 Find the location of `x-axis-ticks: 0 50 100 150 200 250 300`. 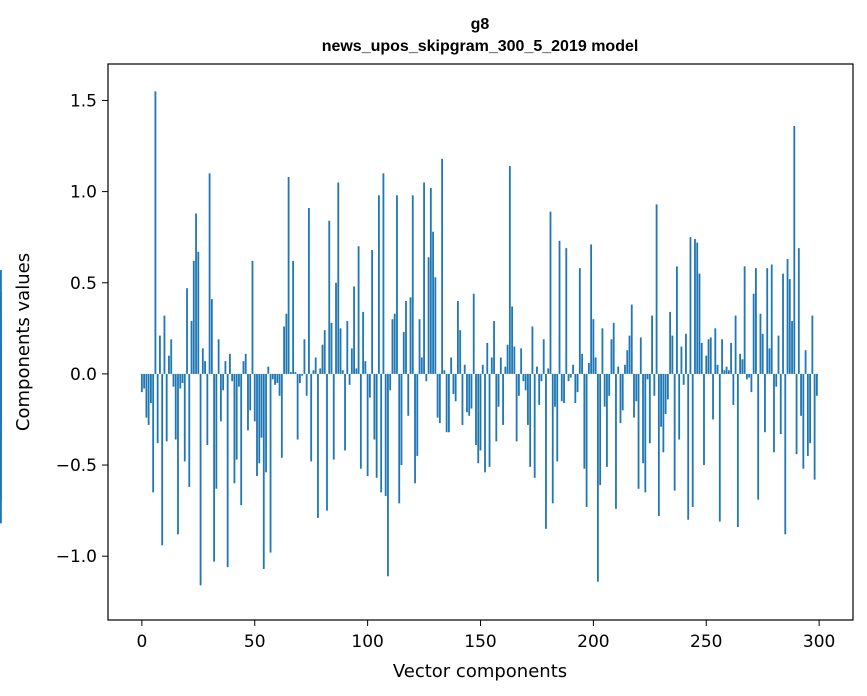

x-axis-ticks: 0 50 100 150 200 250 300 is located at coordinates (485, 636).